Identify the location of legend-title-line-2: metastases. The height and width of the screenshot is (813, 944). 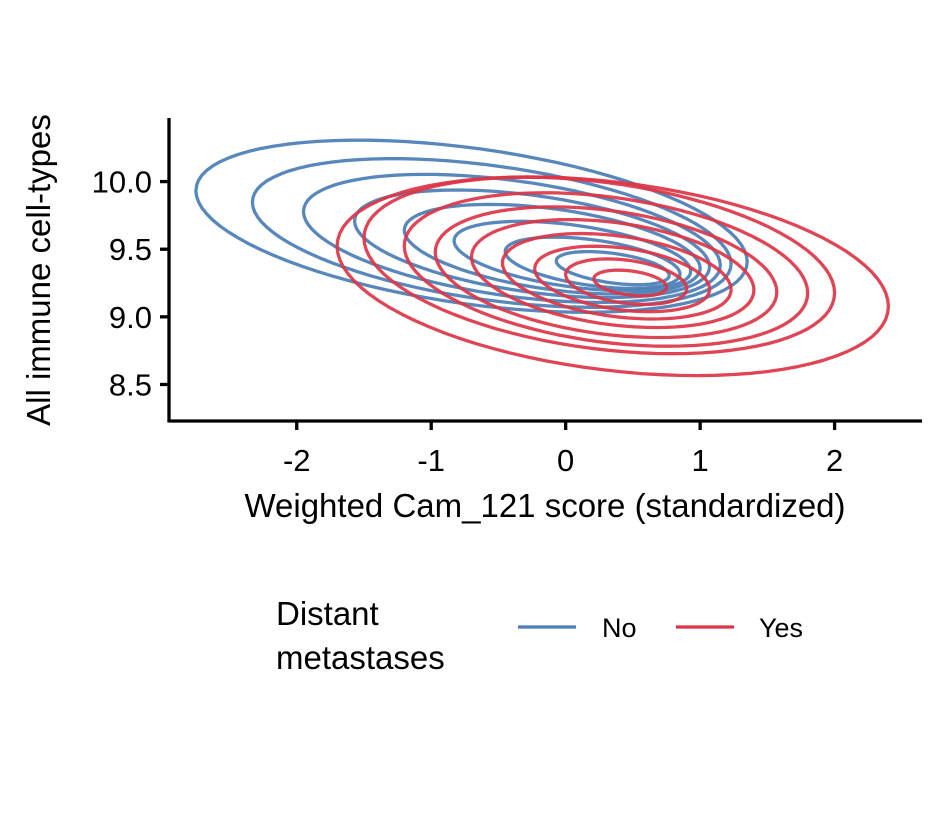
(360, 657).